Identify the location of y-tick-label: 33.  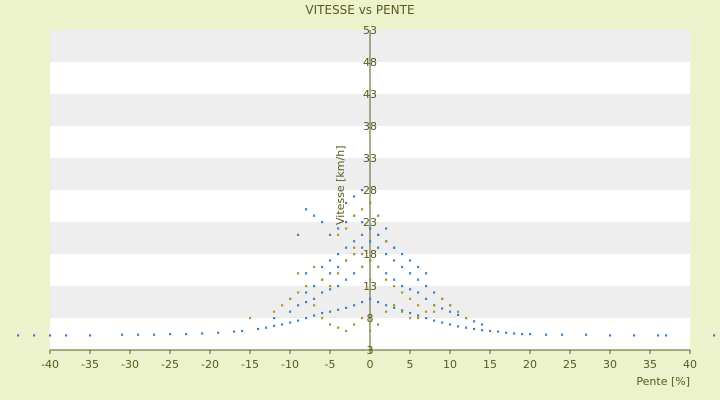
(370, 158).